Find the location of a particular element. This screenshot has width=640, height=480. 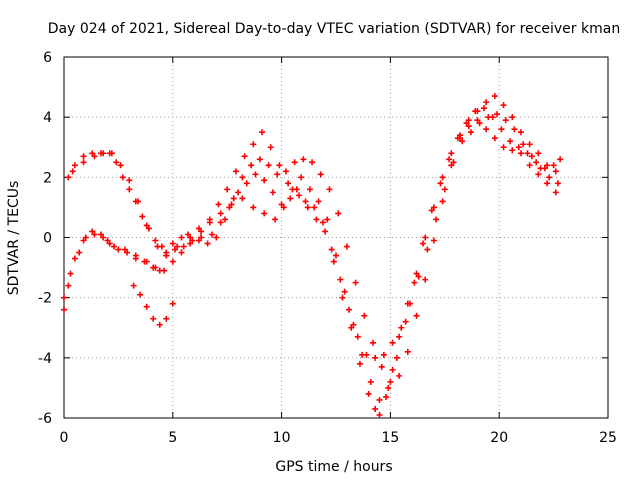

y-tick-label: 0 is located at coordinates (47, 239).